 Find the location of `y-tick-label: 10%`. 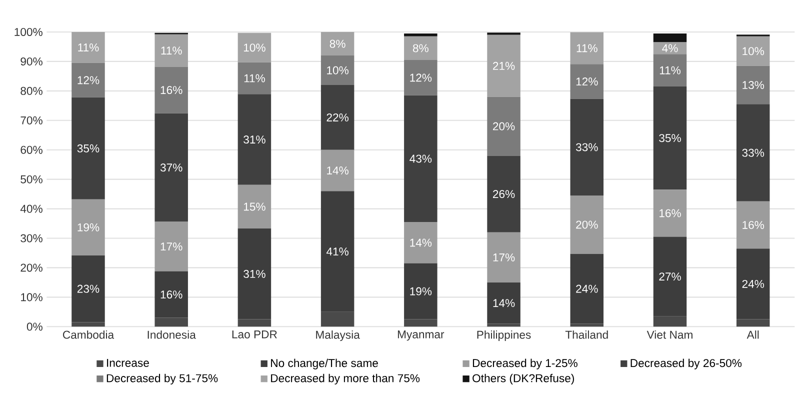

y-tick-label: 10% is located at coordinates (31, 297).